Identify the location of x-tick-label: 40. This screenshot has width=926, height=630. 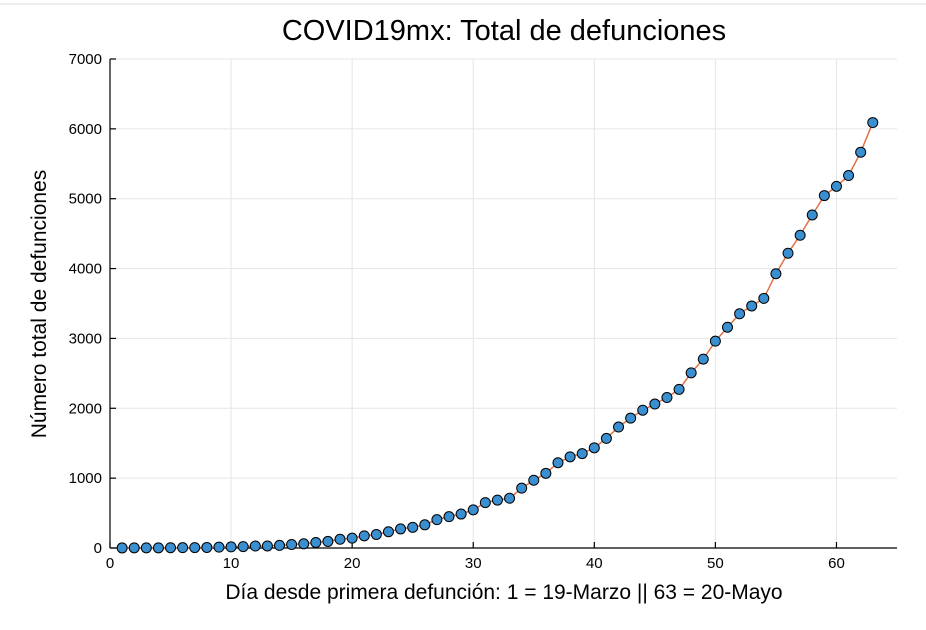
(594, 563).